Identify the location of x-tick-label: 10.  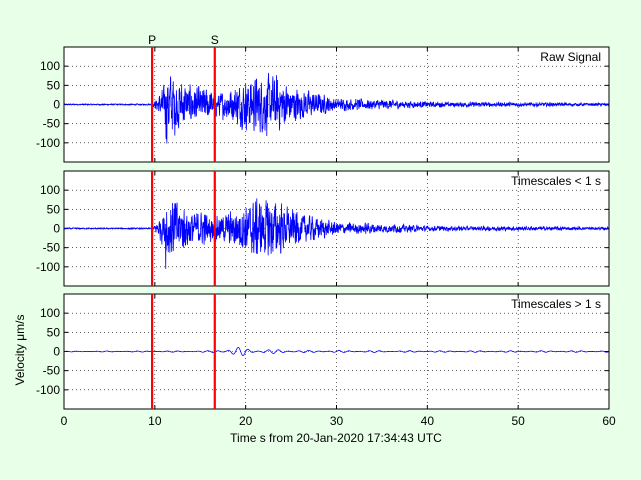
(155, 421).